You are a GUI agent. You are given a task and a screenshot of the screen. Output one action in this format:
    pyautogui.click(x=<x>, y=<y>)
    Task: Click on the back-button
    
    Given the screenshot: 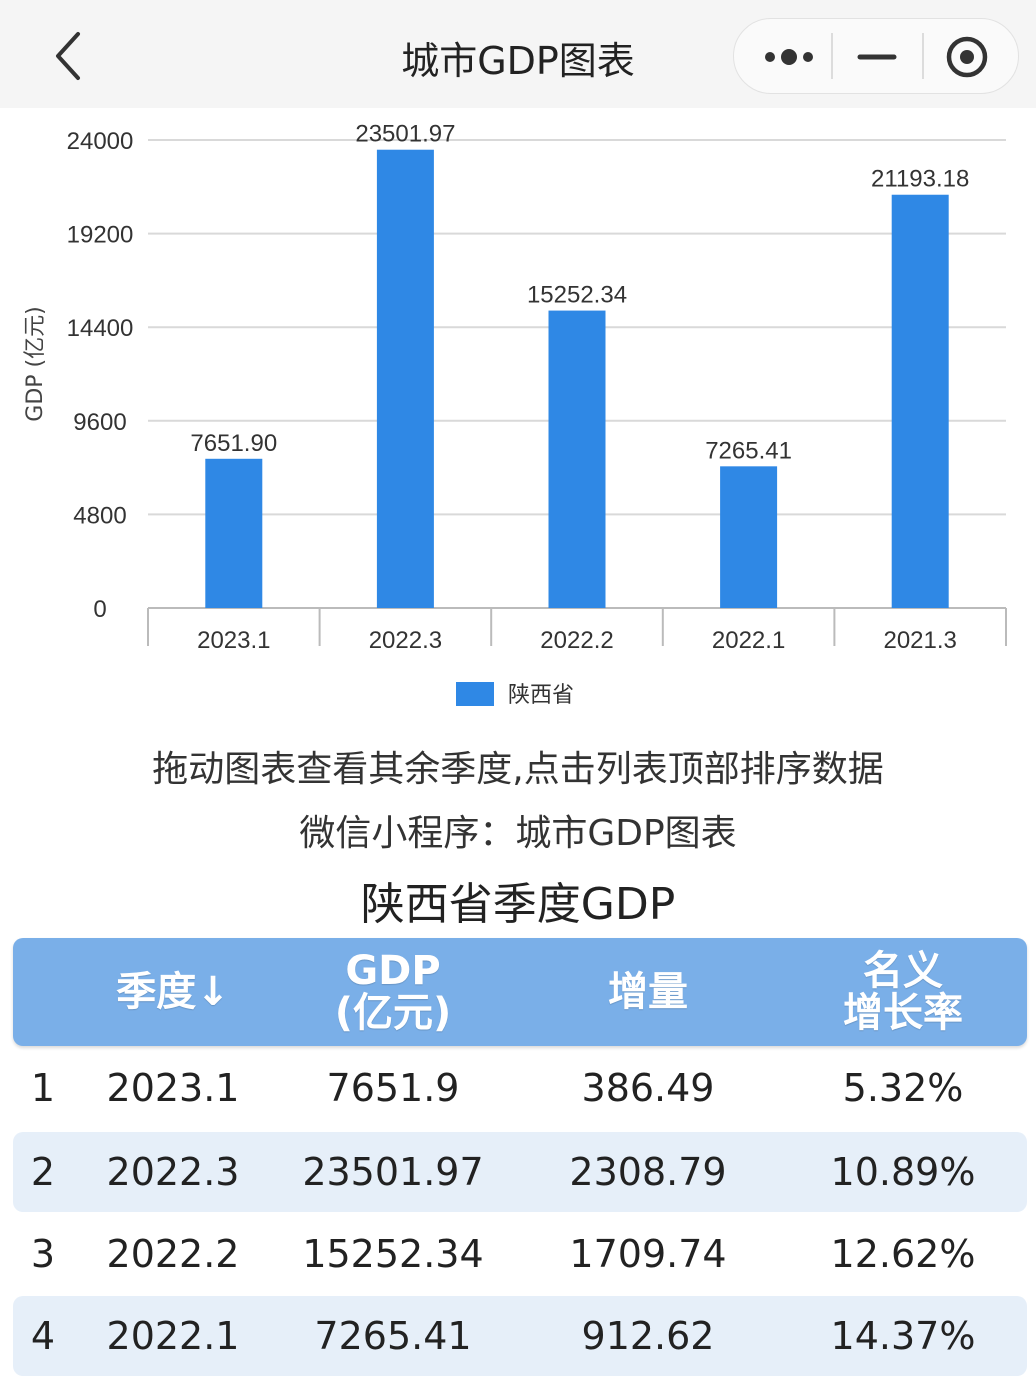 What is the action you would take?
    pyautogui.click(x=71, y=56)
    